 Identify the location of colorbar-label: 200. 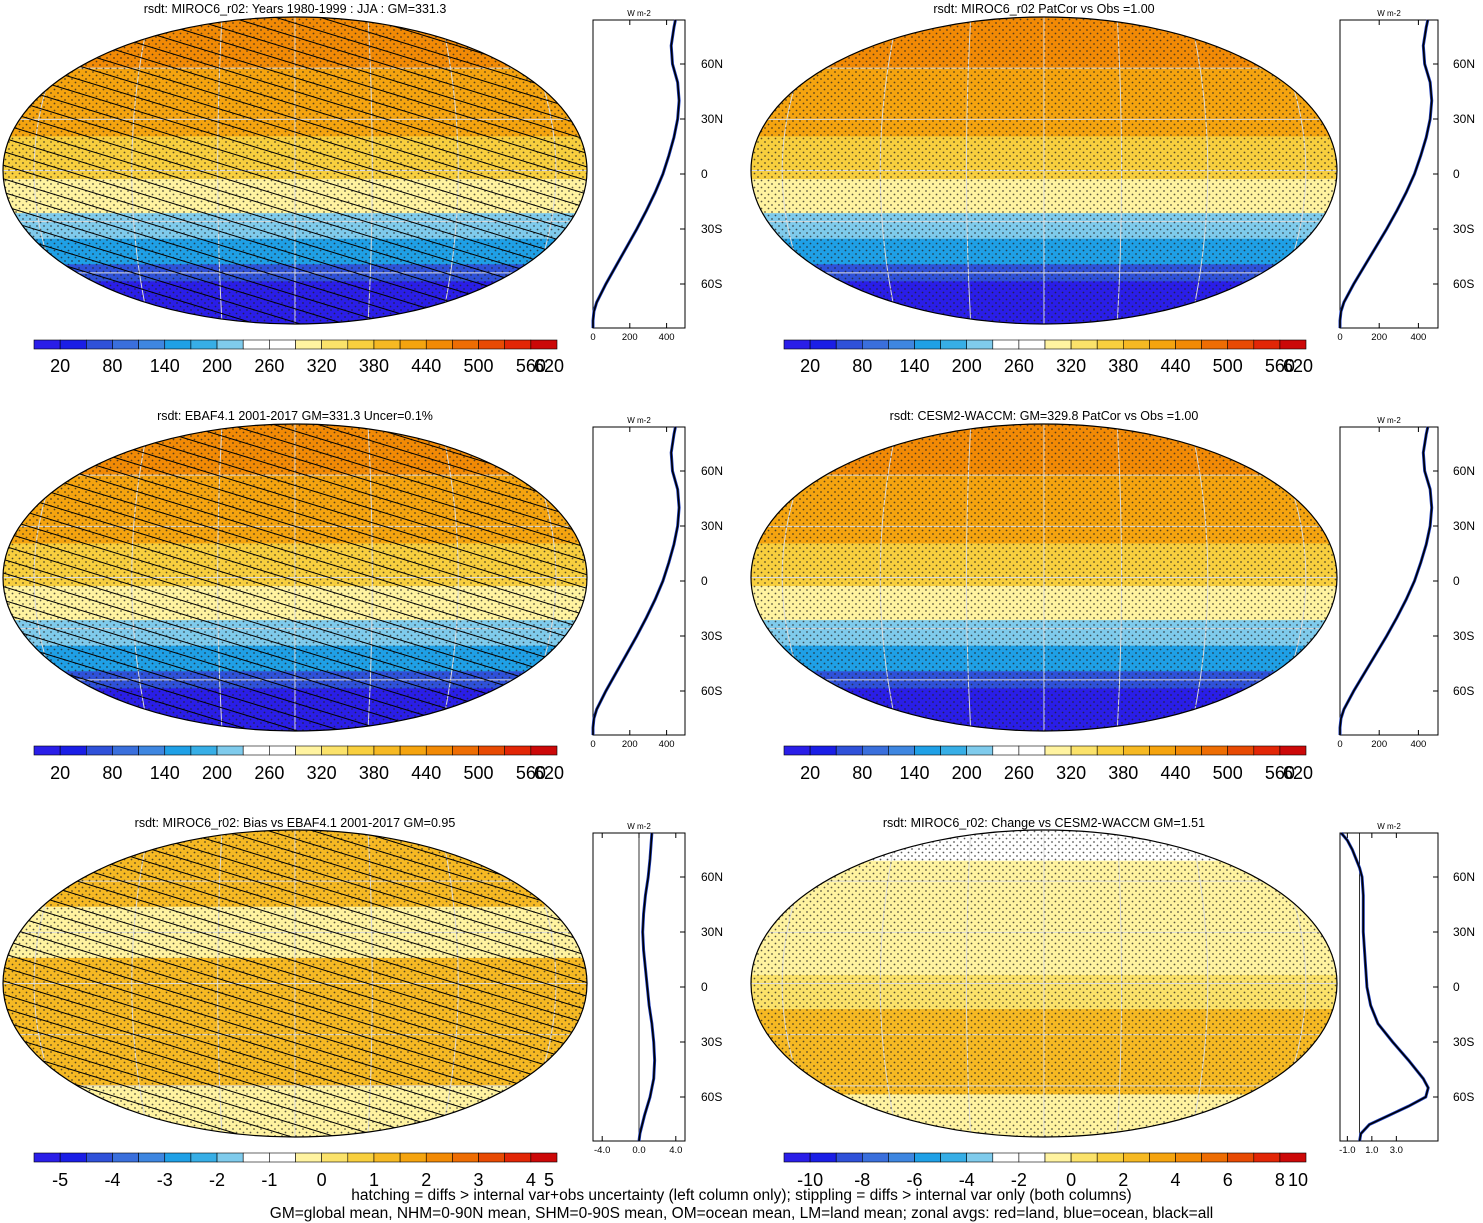
(967, 773).